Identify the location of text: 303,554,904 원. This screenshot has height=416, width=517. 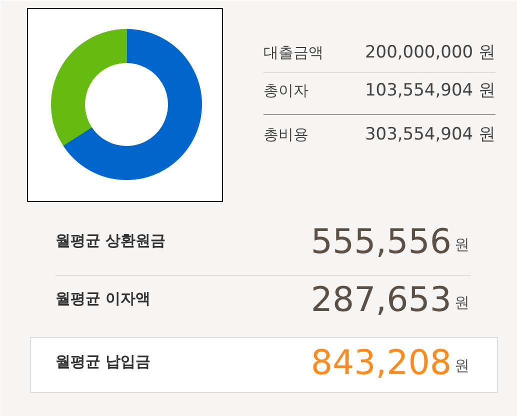
(430, 134).